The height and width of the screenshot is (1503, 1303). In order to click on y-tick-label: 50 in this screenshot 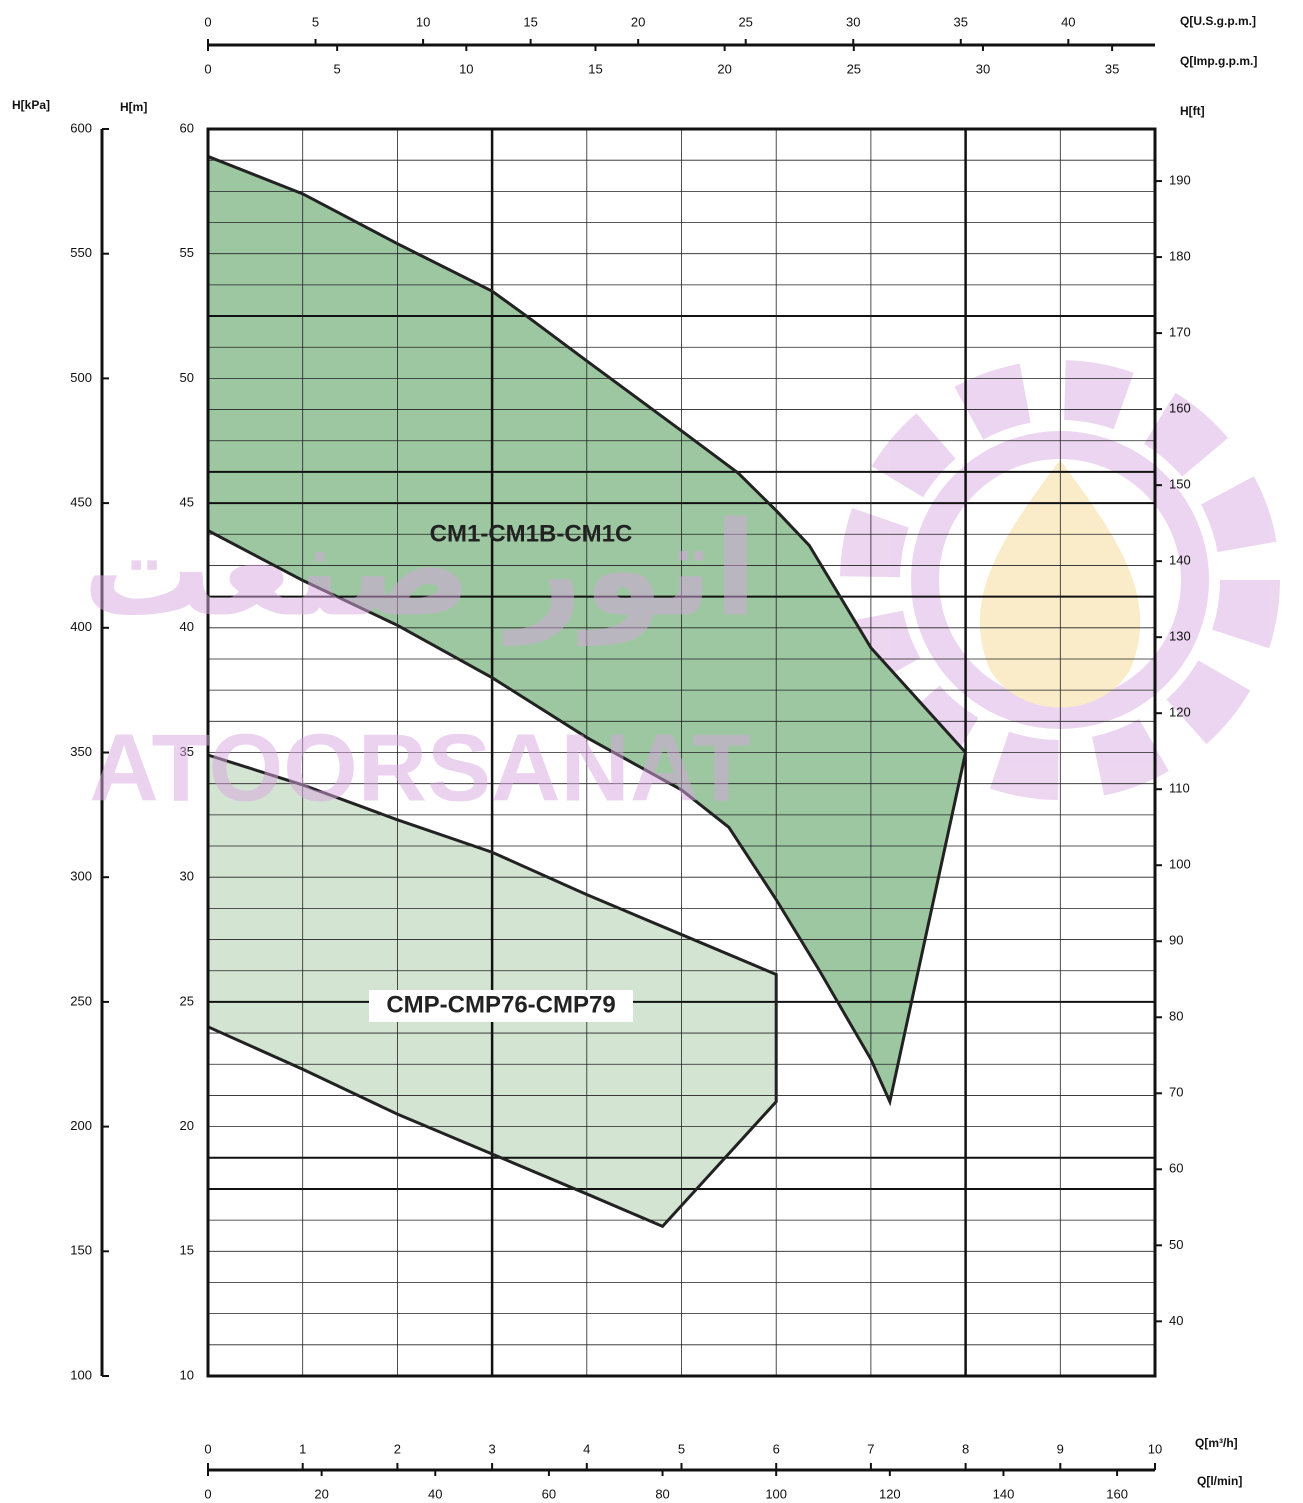, I will do `click(187, 377)`.